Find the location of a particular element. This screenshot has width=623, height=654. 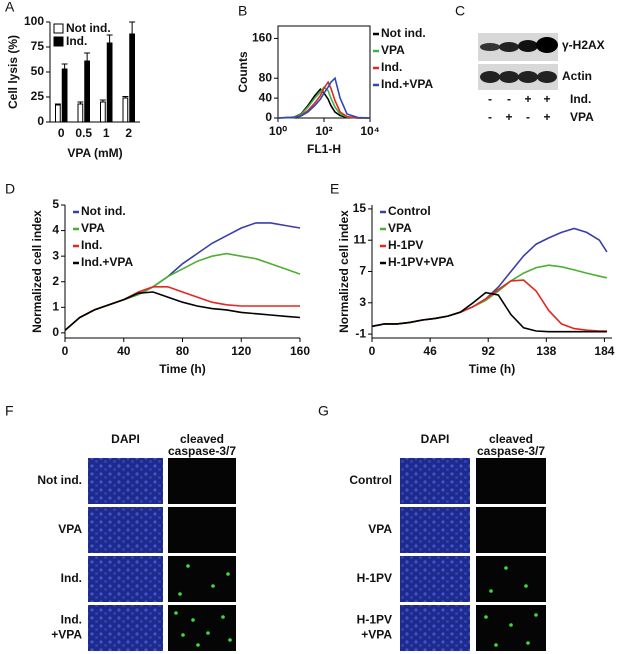

panel-letter: C is located at coordinates (460, 11).